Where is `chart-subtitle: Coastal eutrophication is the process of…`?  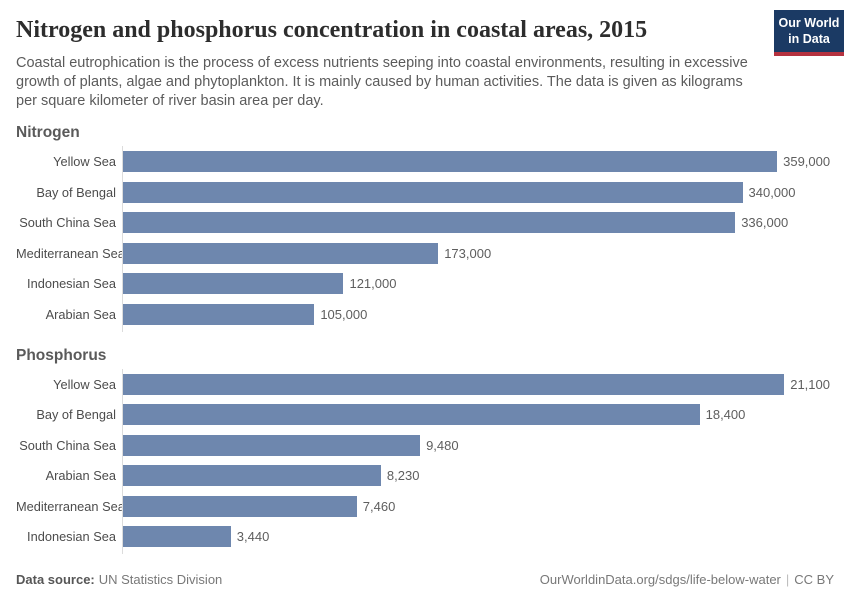 chart-subtitle: Coastal eutrophication is the process of… is located at coordinates (382, 82).